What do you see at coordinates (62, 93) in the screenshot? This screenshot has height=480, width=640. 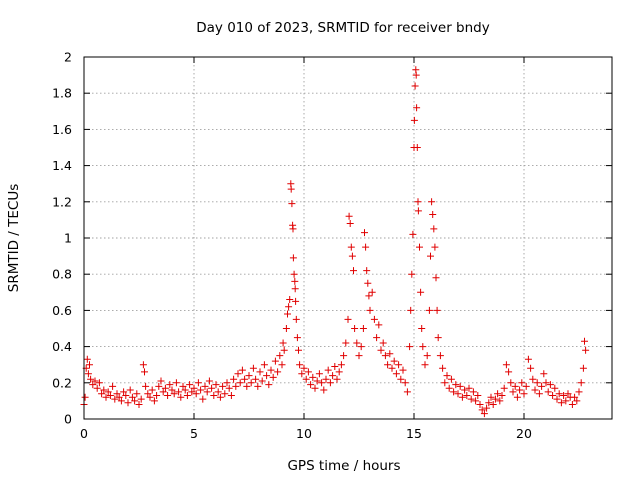 I see `y-tick-label: 1.8` at bounding box center [62, 93].